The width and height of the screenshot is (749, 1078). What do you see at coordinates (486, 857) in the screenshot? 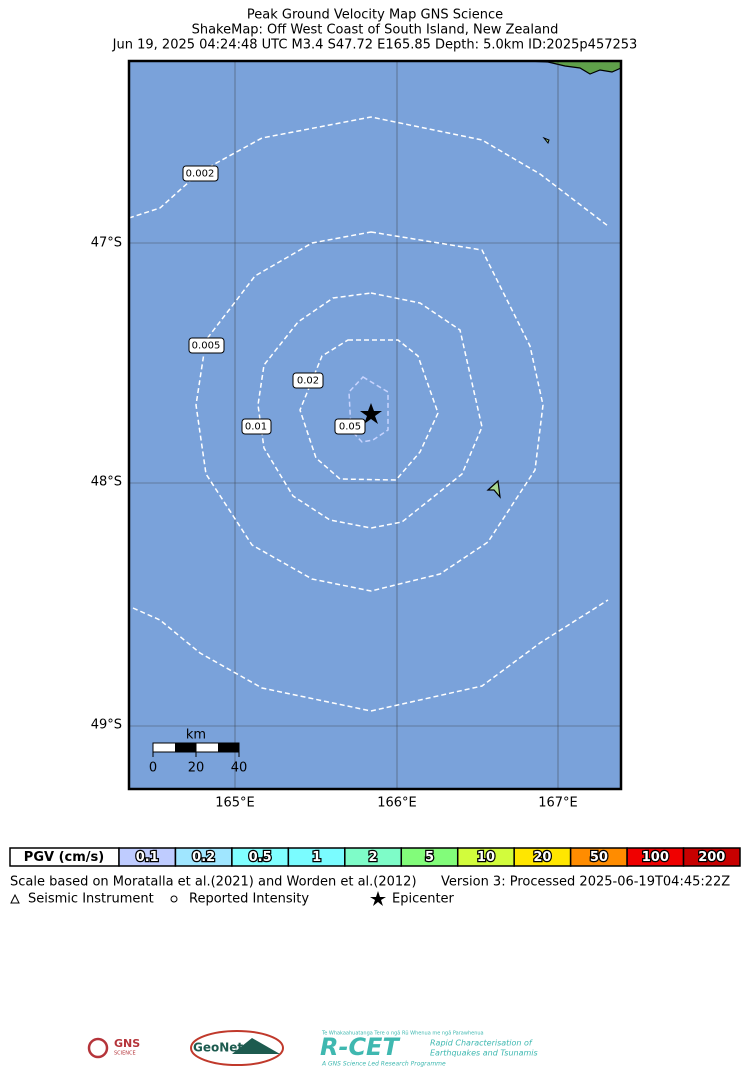
I see `legend-label: 10` at bounding box center [486, 857].